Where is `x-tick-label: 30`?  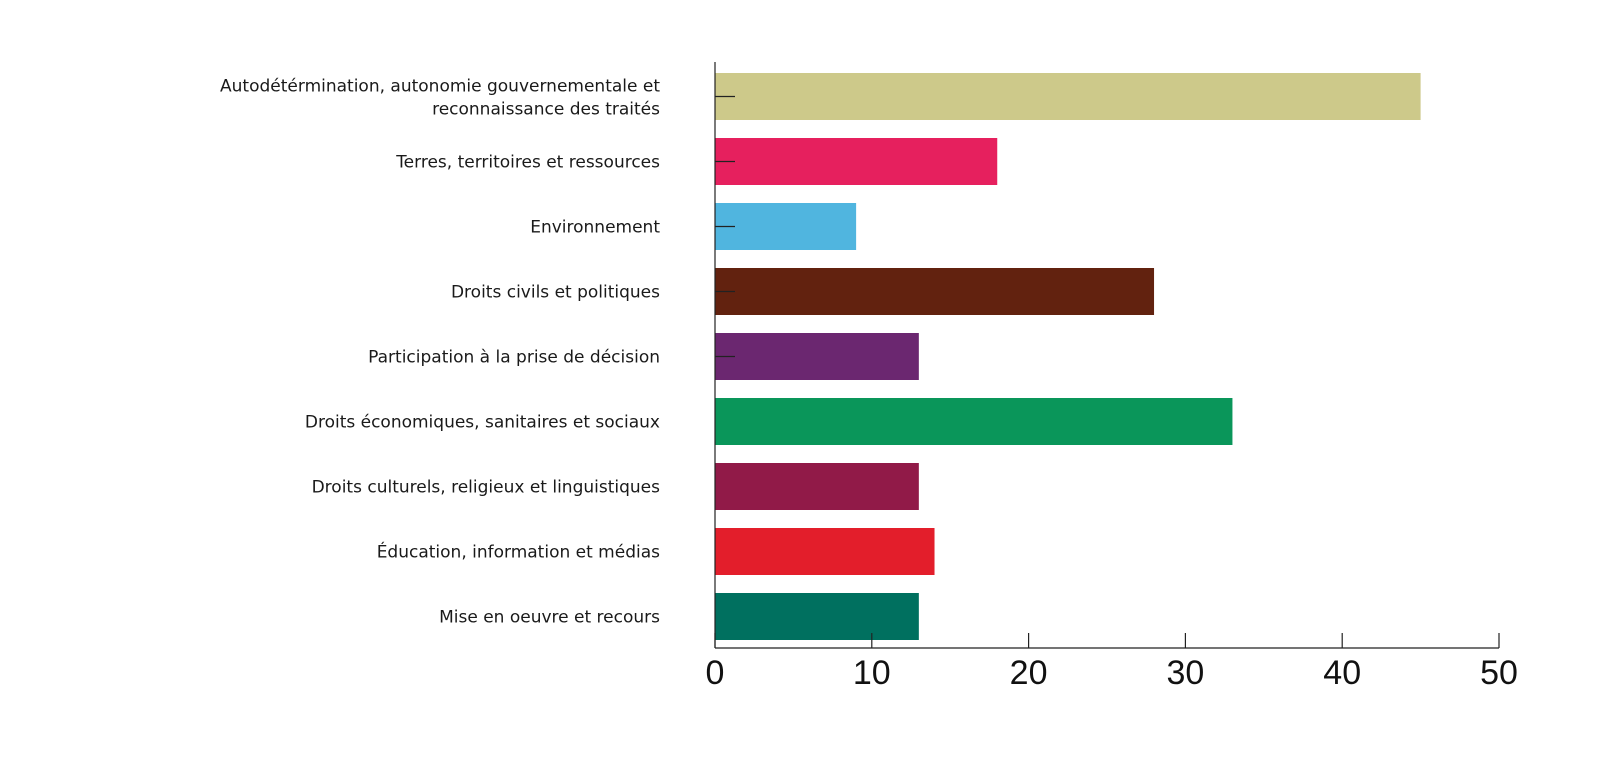
x-tick-label: 30 is located at coordinates (1185, 673).